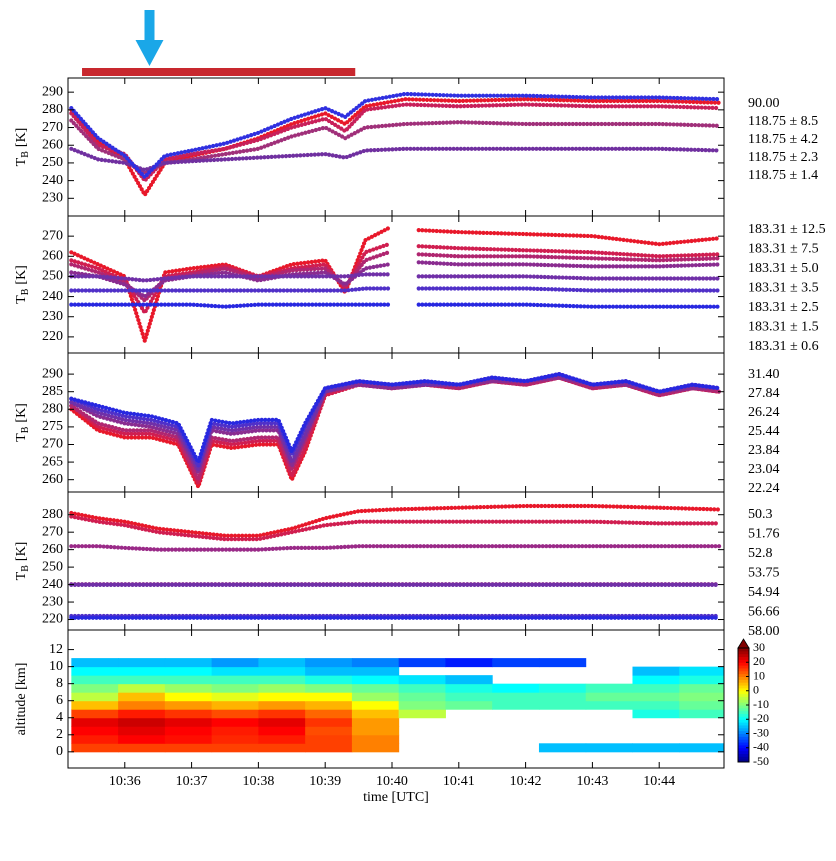 This screenshot has height=861, width=836. What do you see at coordinates (21, 161) in the screenshot?
I see `y-label-main: T` at bounding box center [21, 161].